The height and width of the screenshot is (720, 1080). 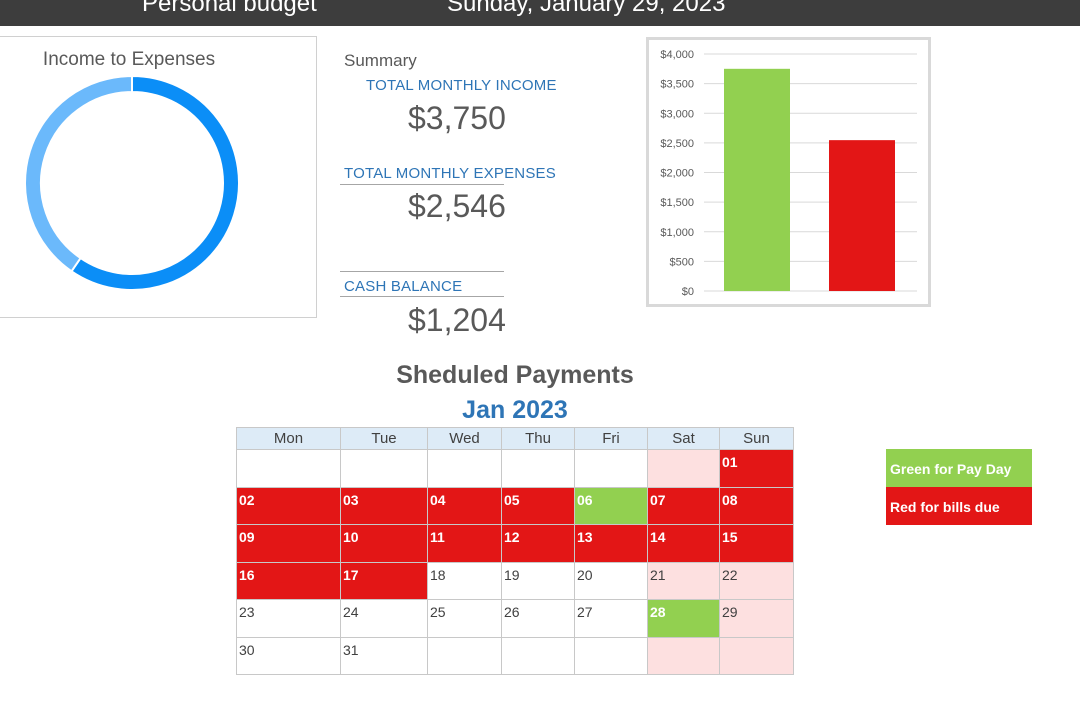 I want to click on calendar-day-cell: 09, so click(x=289, y=544).